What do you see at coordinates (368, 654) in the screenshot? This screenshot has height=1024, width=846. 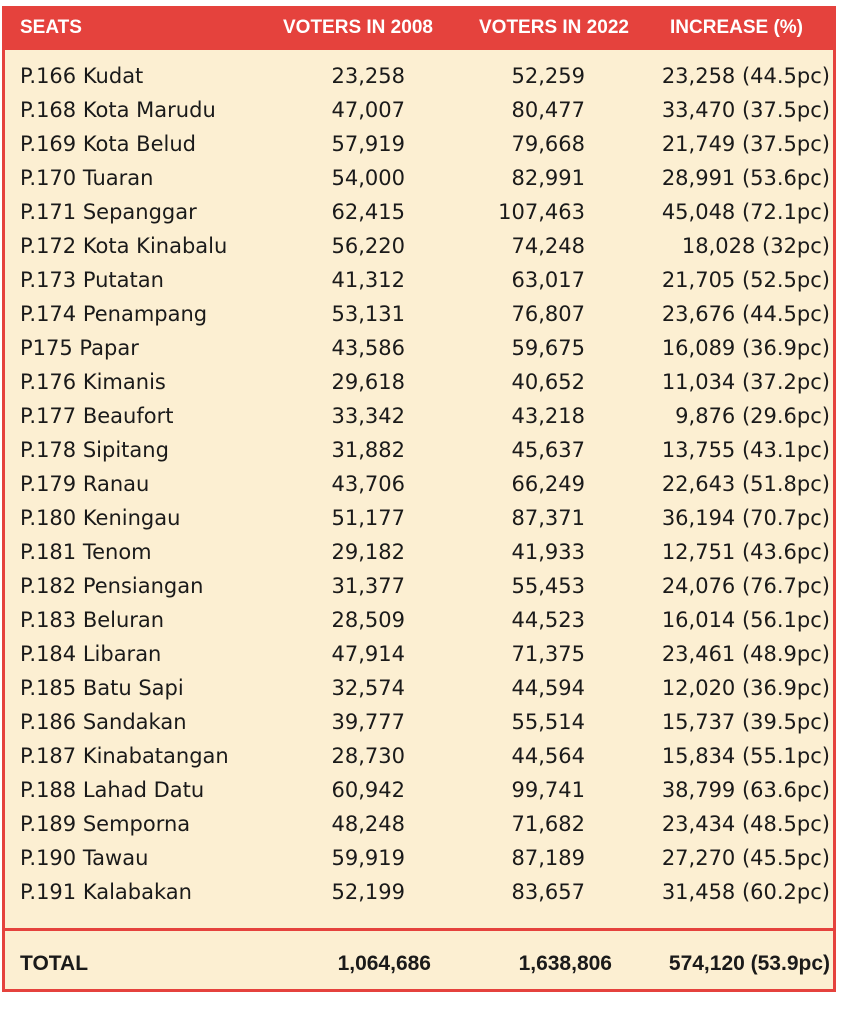 I see `voters-2008-value: 47,914` at bounding box center [368, 654].